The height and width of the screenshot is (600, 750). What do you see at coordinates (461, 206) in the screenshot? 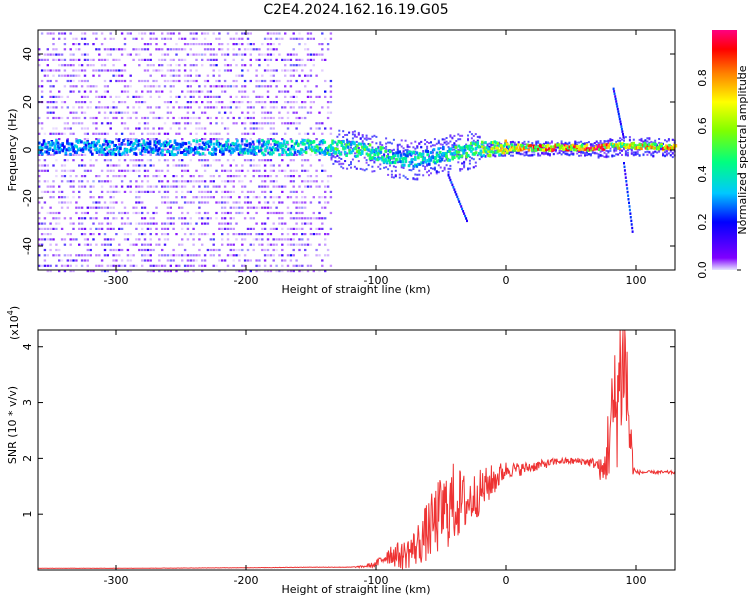
I see `spectrogram-streak-cell` at bounding box center [461, 206].